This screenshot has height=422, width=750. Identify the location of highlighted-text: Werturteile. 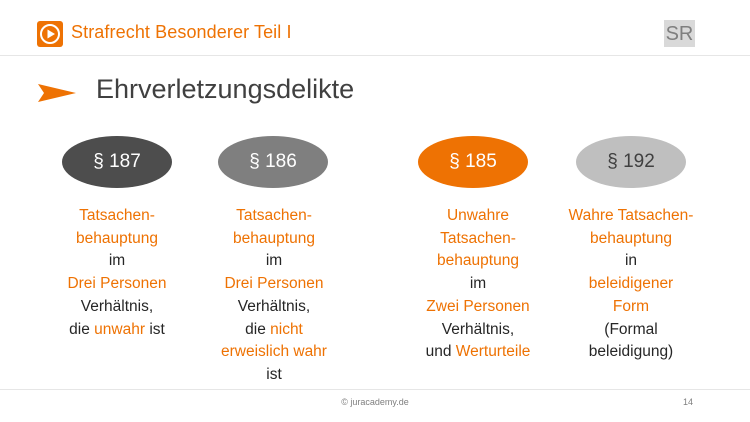
(493, 352).